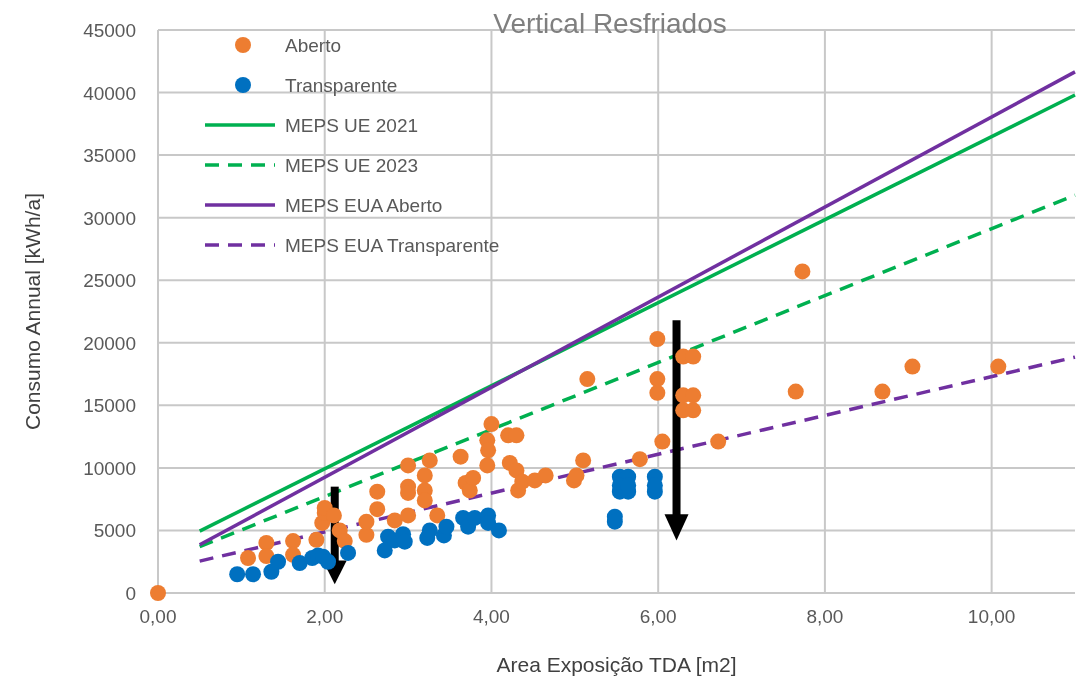 The image size is (1086, 684). Describe the element at coordinates (109, 93) in the screenshot. I see `y-tick-label: 40000` at that location.